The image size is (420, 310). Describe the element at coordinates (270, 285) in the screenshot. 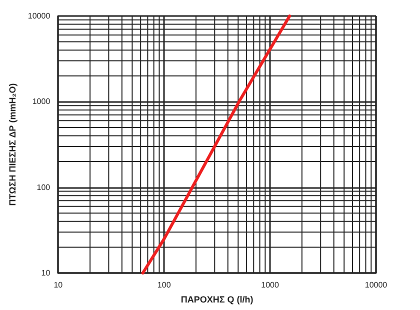

I see `x-tick-label: 1000` at that location.